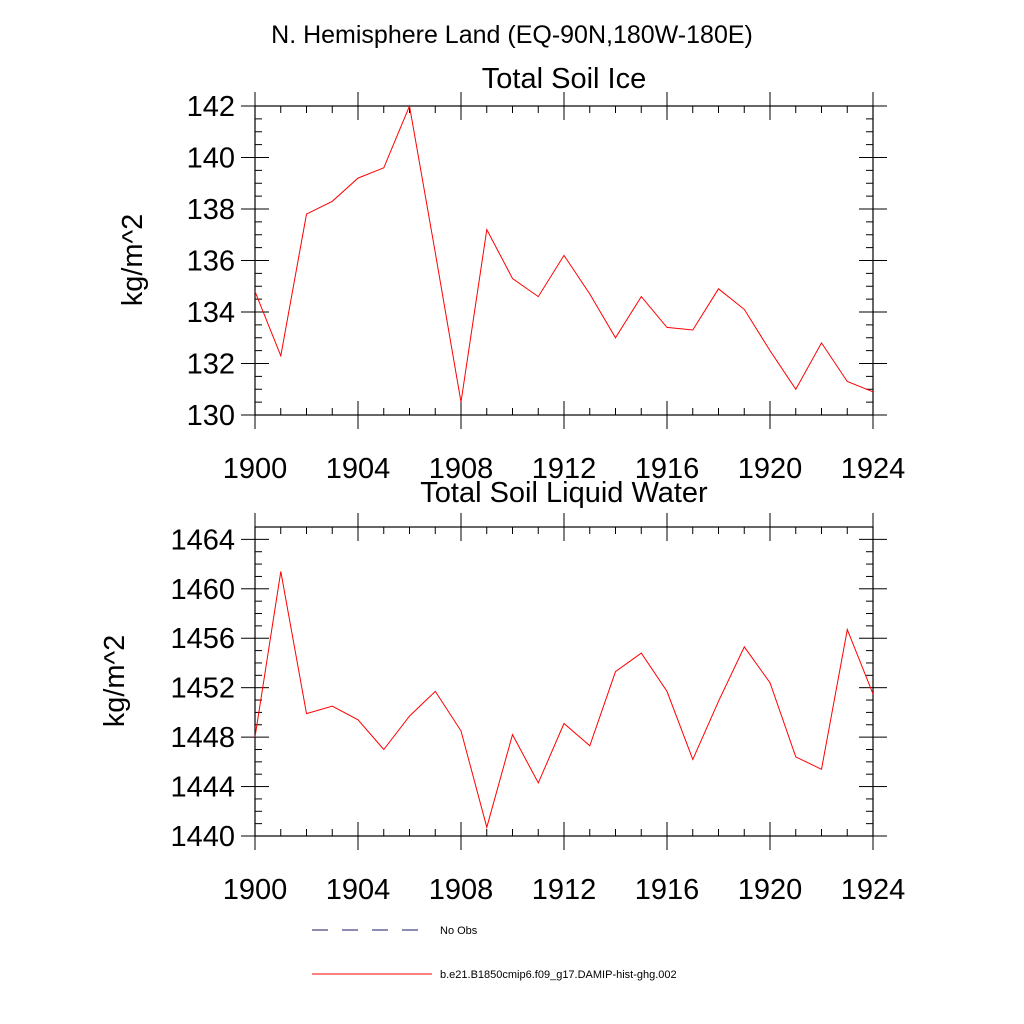  I want to click on y-tick-label: 132, so click(211, 365).